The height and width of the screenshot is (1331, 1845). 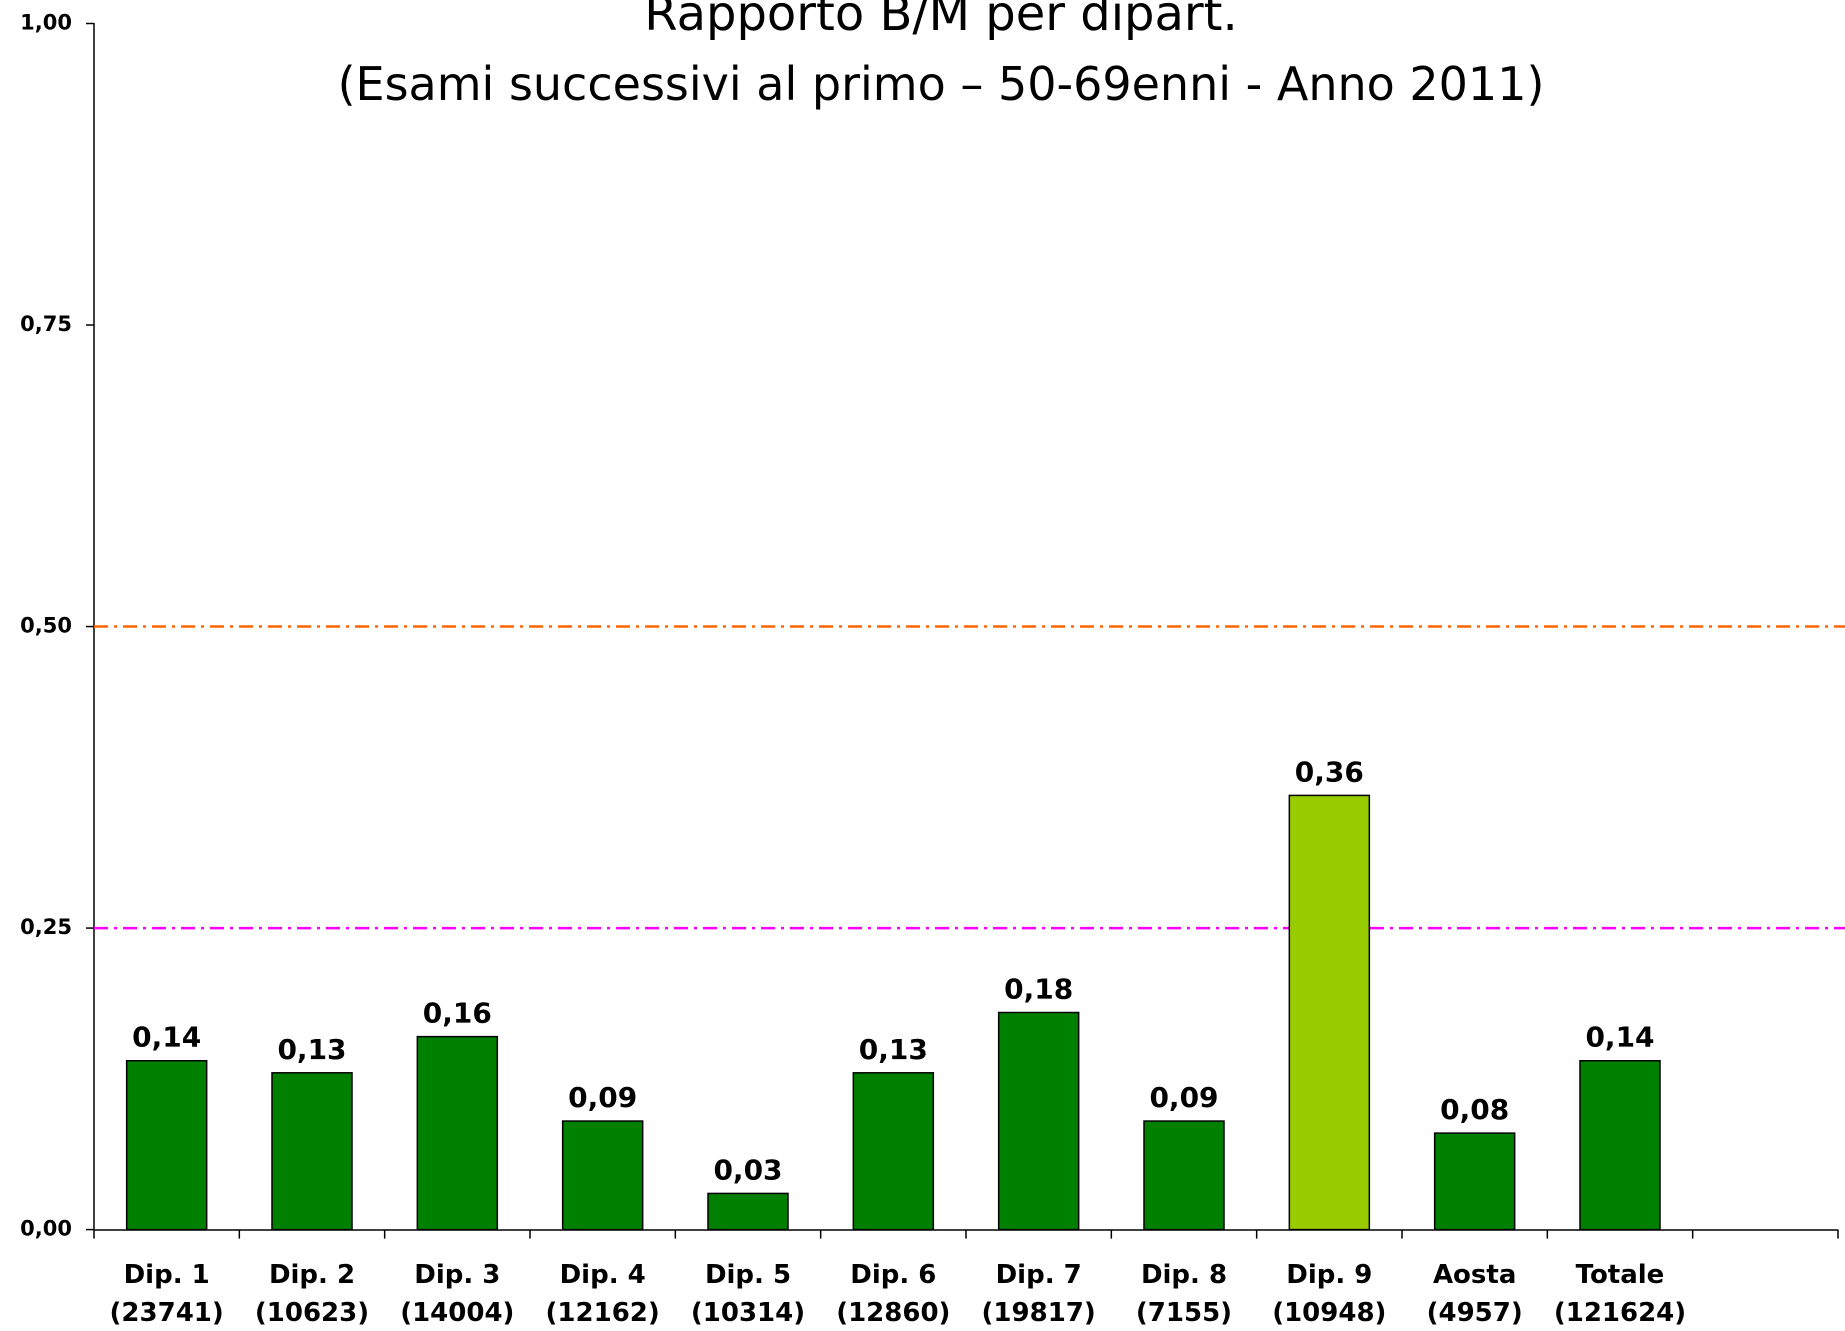 I want to click on y-tick-label: 0,25, so click(x=46, y=927).